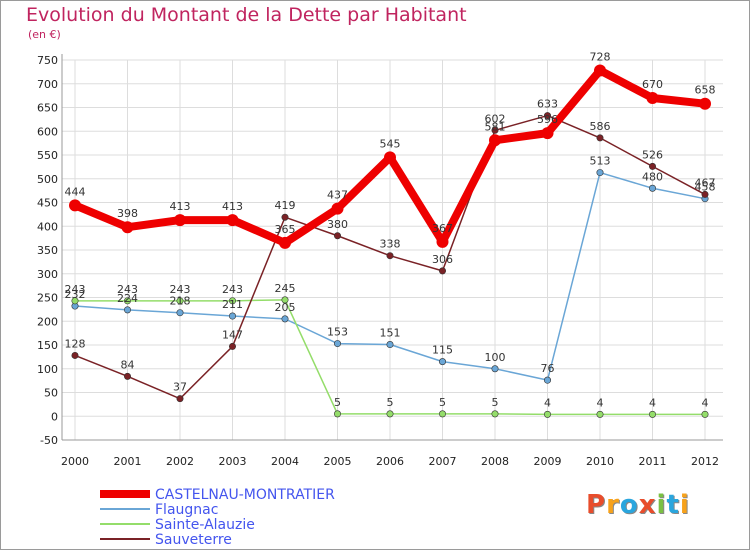 This screenshot has width=750, height=550. I want to click on x-tick-label: 2010, so click(600, 461).